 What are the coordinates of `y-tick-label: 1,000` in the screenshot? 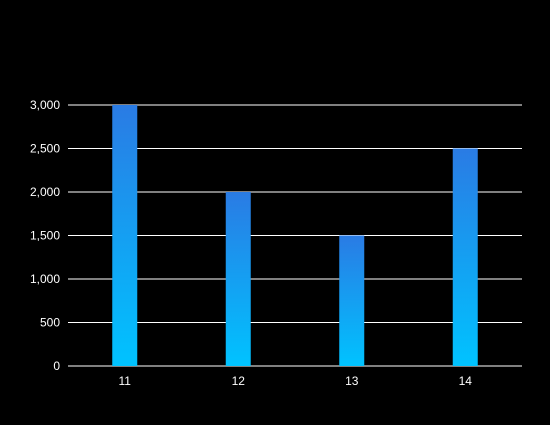 It's located at (45, 279).